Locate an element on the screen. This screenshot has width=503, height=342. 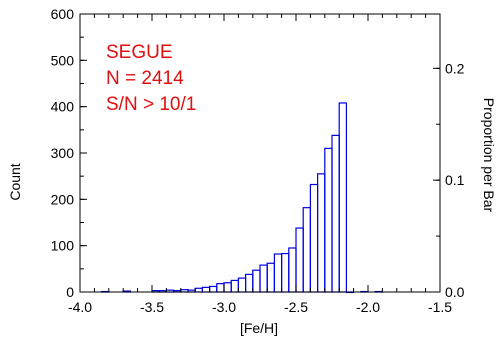
y-tick-label: 600 is located at coordinates (63, 14).